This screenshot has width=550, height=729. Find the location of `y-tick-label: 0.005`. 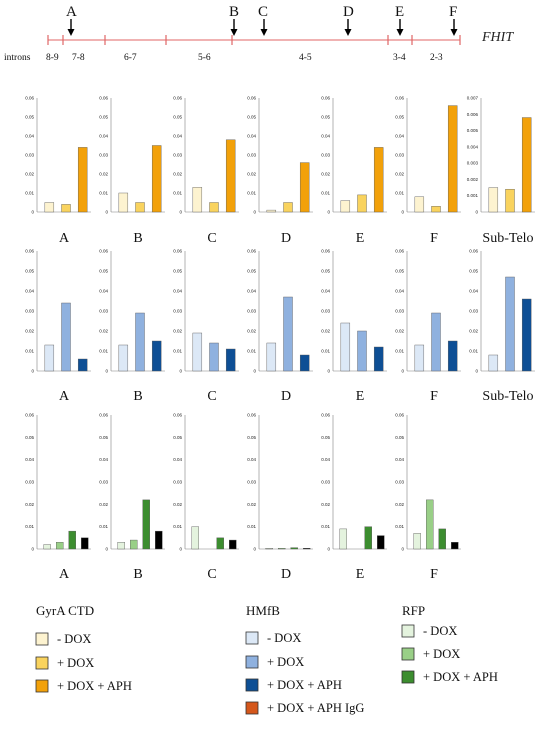

y-tick-label: 0.005 is located at coordinates (473, 130).